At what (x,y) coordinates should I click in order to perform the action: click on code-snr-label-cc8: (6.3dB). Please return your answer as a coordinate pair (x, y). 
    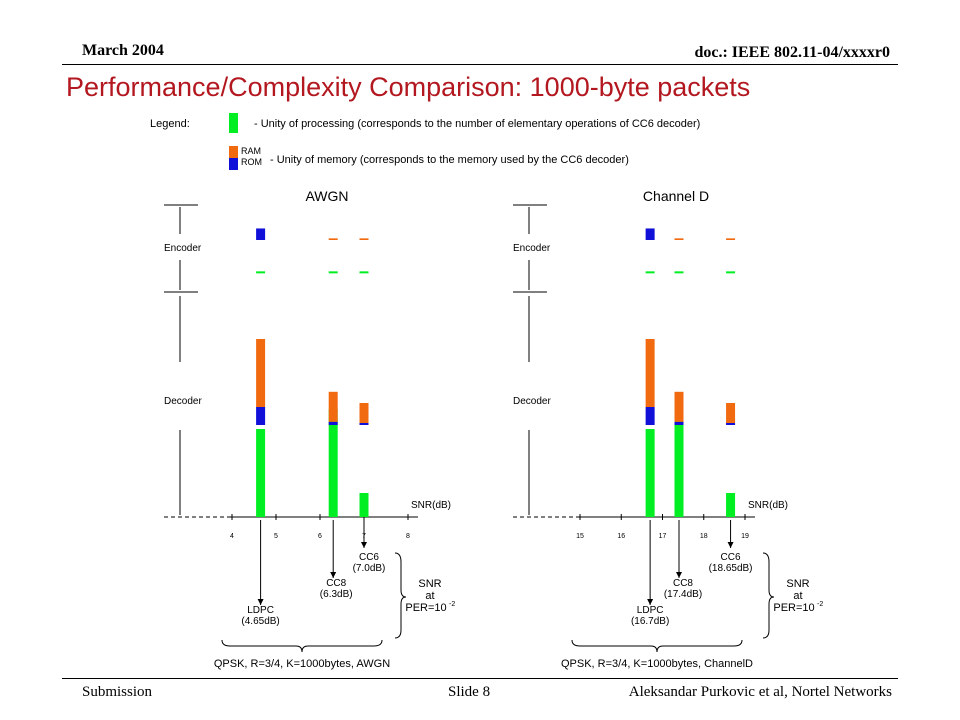
    Looking at the image, I should click on (336, 594).